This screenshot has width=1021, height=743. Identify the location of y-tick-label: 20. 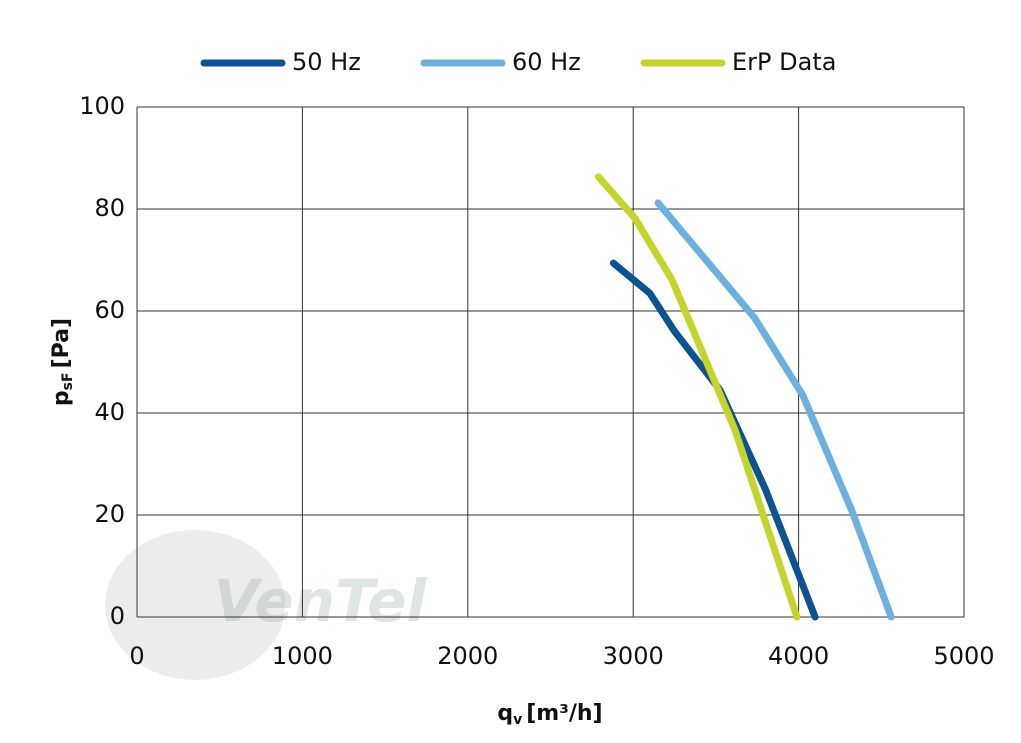
(109, 514).